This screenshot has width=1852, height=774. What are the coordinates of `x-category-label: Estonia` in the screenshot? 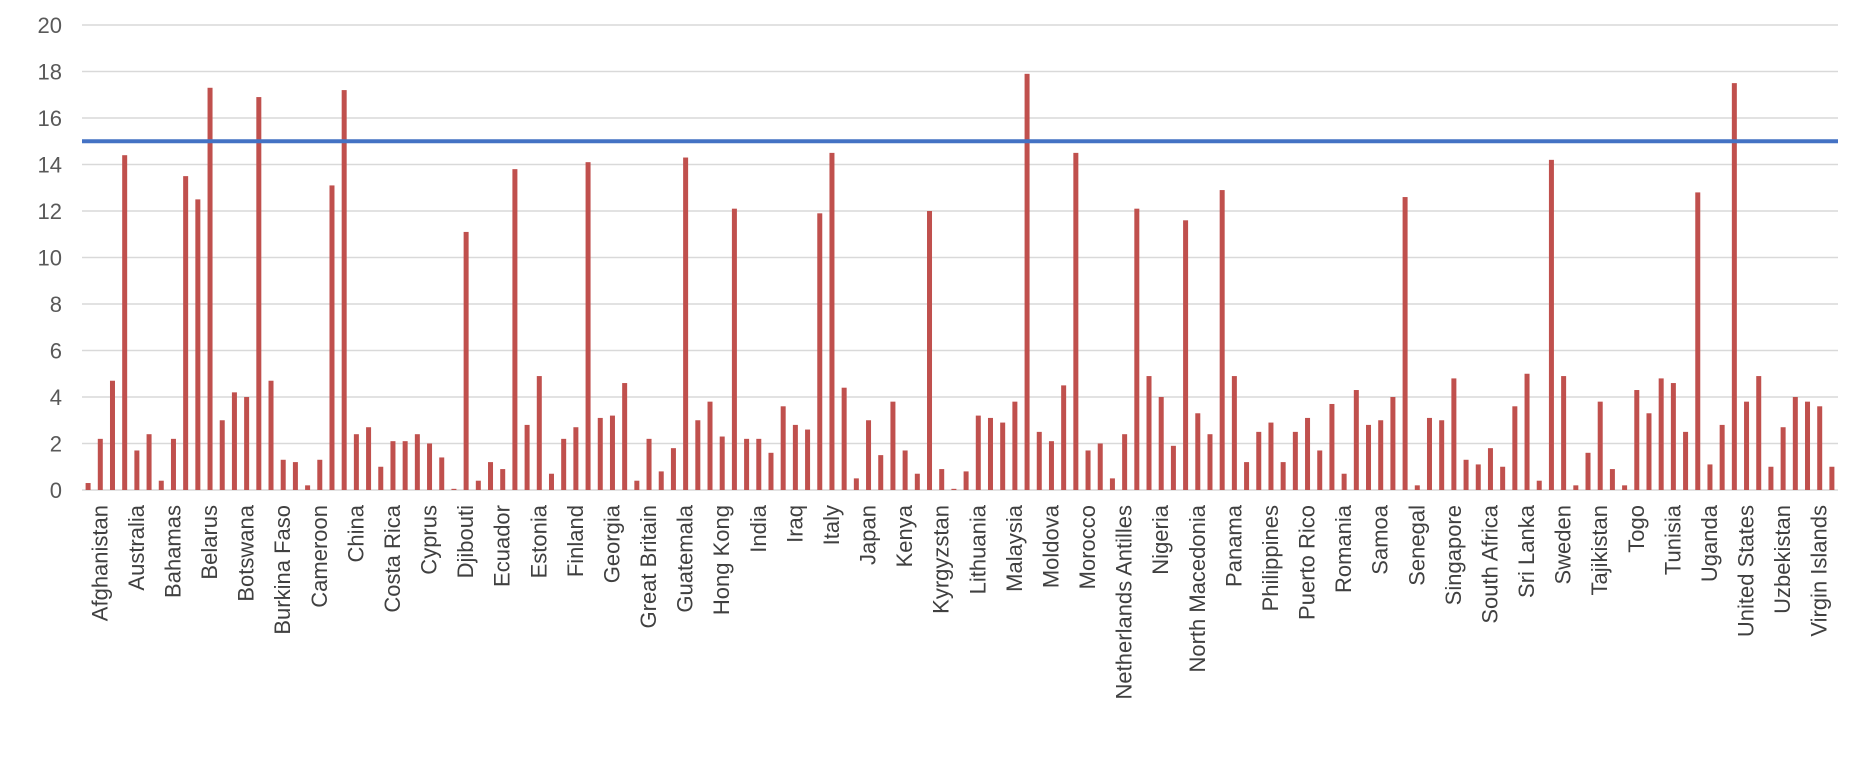 It's located at (538, 541).